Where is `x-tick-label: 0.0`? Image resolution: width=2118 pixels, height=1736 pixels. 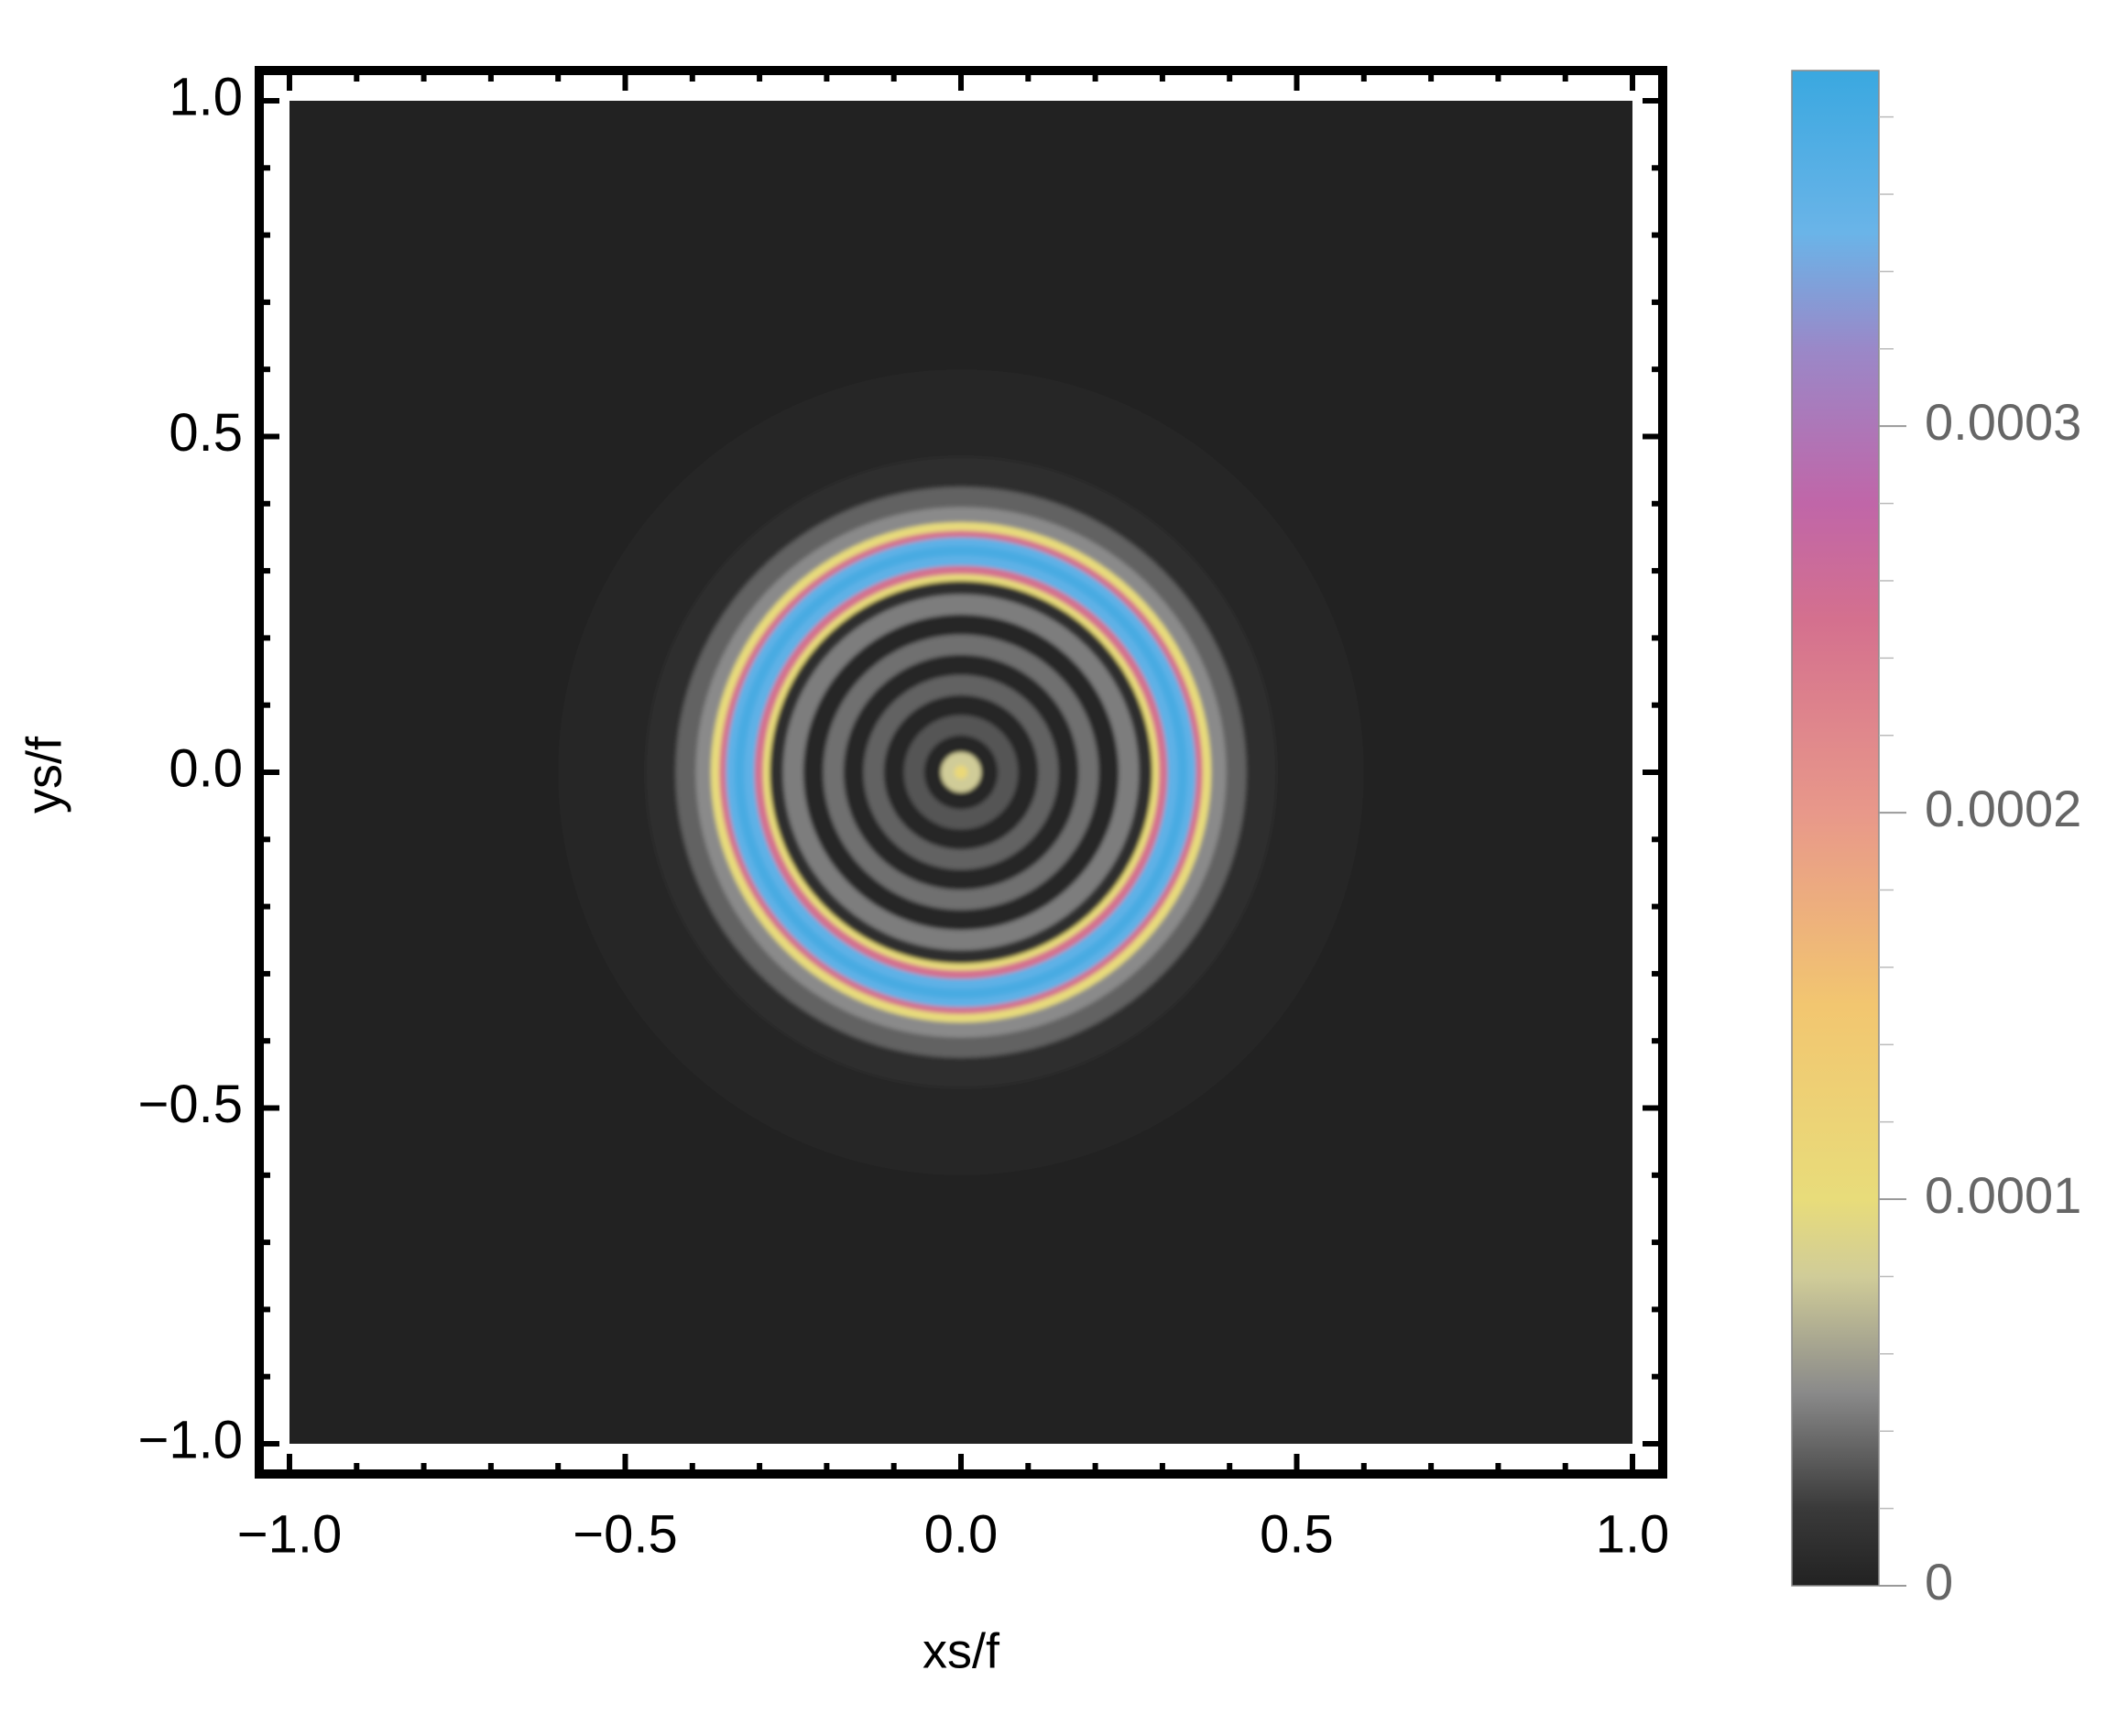 x-tick-label: 0.0 is located at coordinates (961, 1534).